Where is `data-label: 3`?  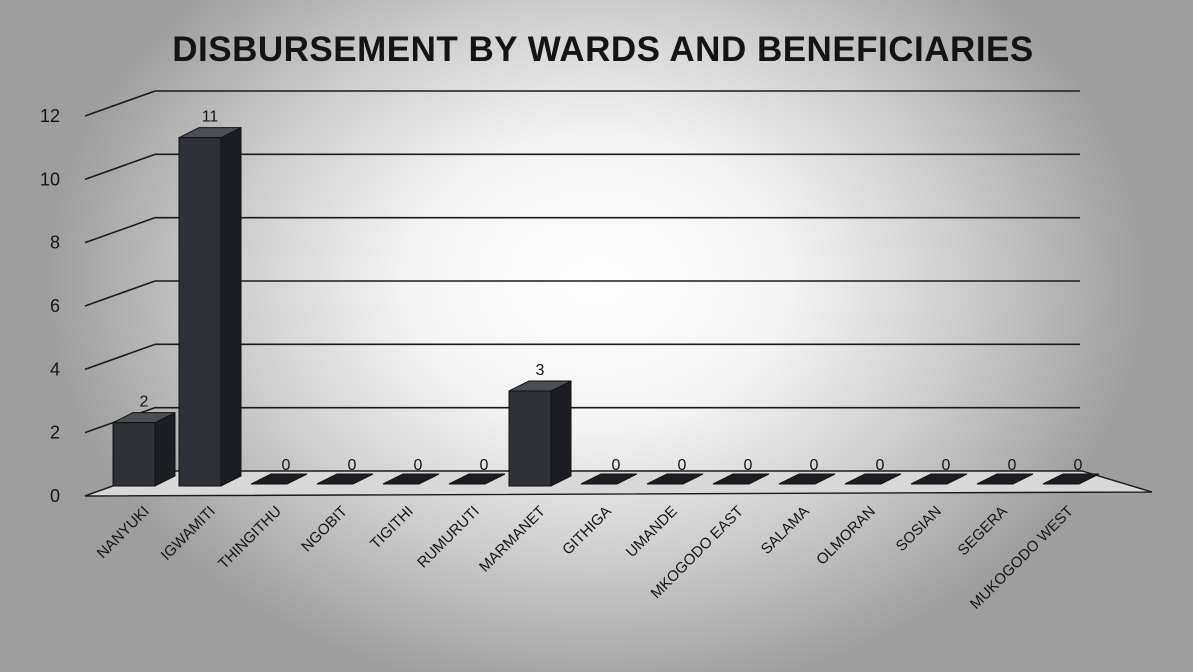 data-label: 3 is located at coordinates (540, 370).